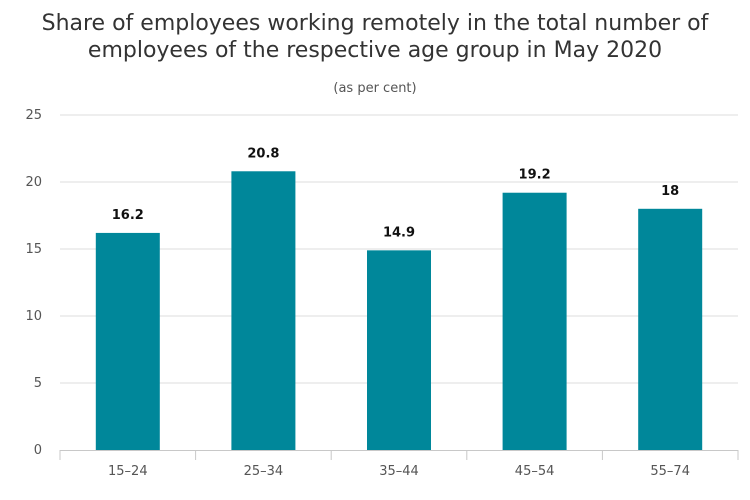 The image size is (750, 500). I want to click on y-tick-label: 0, so click(38, 450).